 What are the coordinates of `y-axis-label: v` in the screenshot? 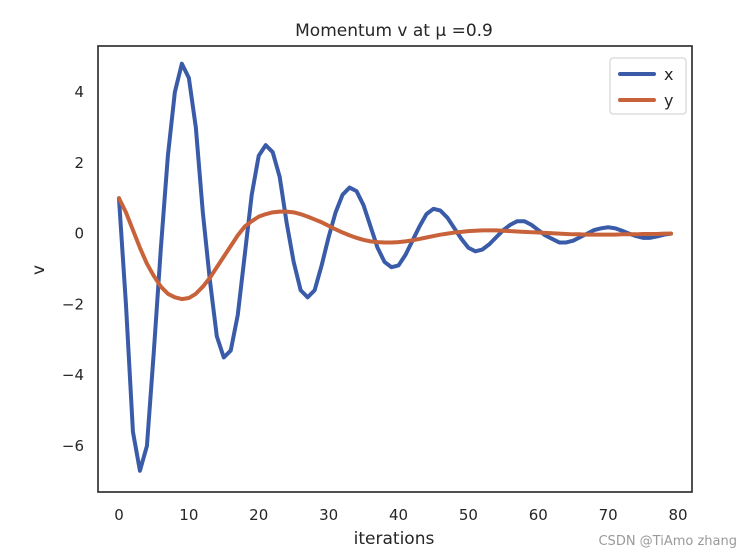 It's located at (39, 270).